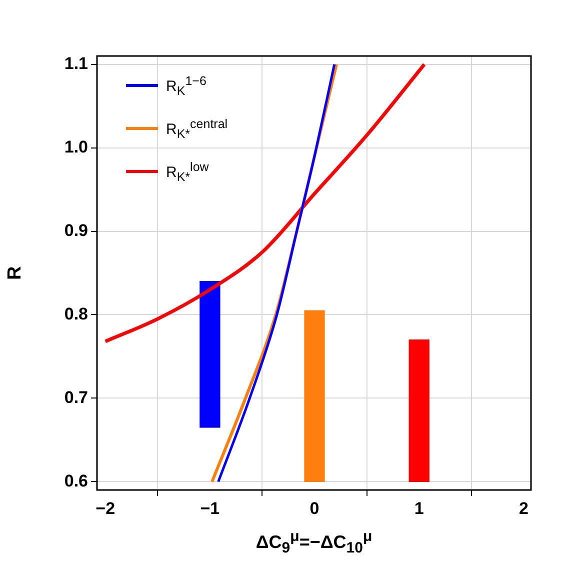 The width and height of the screenshot is (563, 567). I want to click on y-tick-label: 0.8, so click(76, 314).